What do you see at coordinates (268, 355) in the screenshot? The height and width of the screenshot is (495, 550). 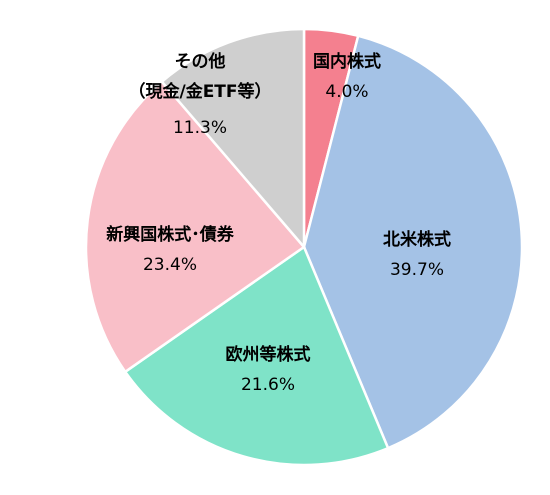 I see `slice-label: 欧州等株式` at bounding box center [268, 355].